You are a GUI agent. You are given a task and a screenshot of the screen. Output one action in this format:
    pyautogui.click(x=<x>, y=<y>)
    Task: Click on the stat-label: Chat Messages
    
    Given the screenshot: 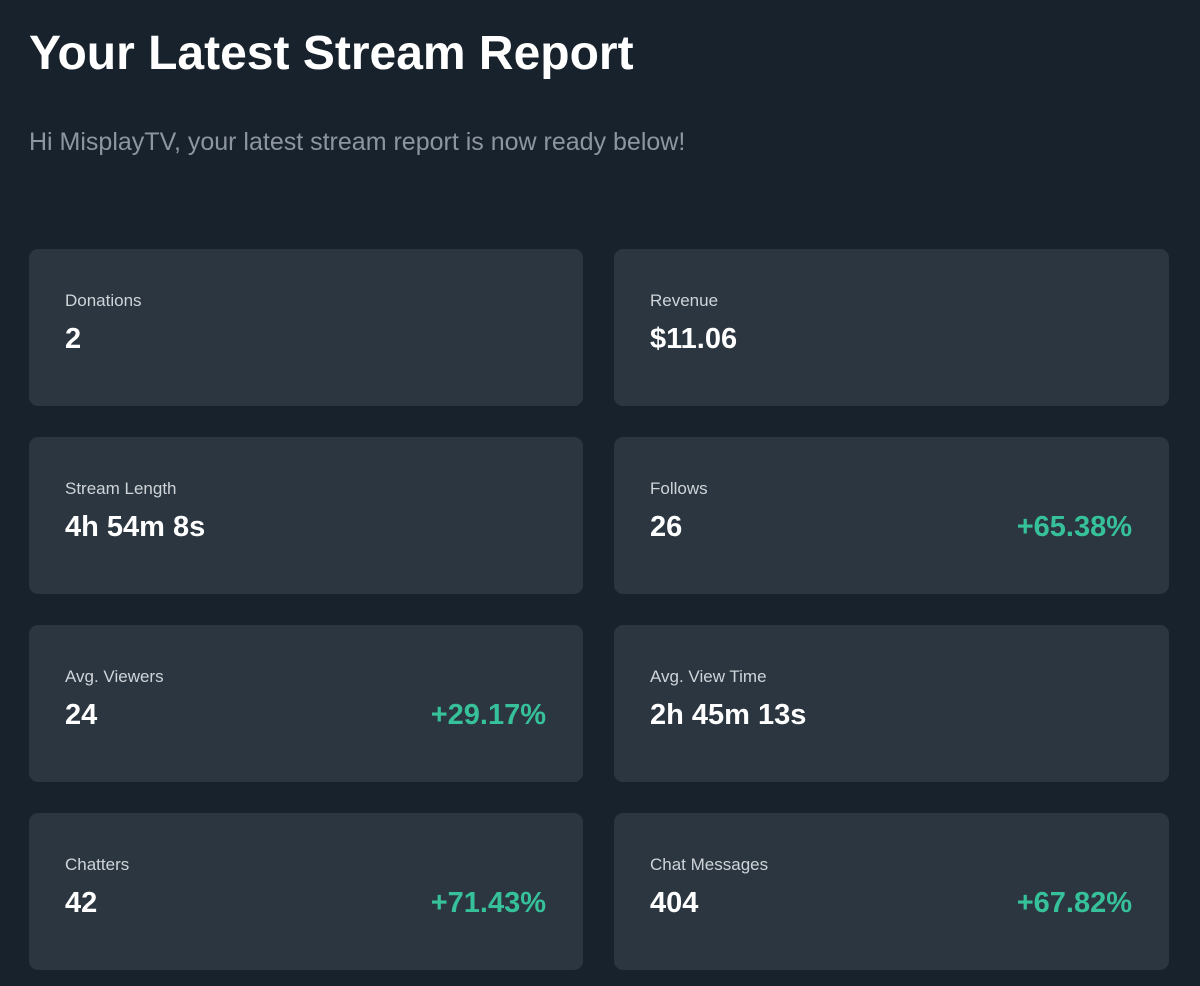 What is the action you would take?
    pyautogui.click(x=709, y=864)
    